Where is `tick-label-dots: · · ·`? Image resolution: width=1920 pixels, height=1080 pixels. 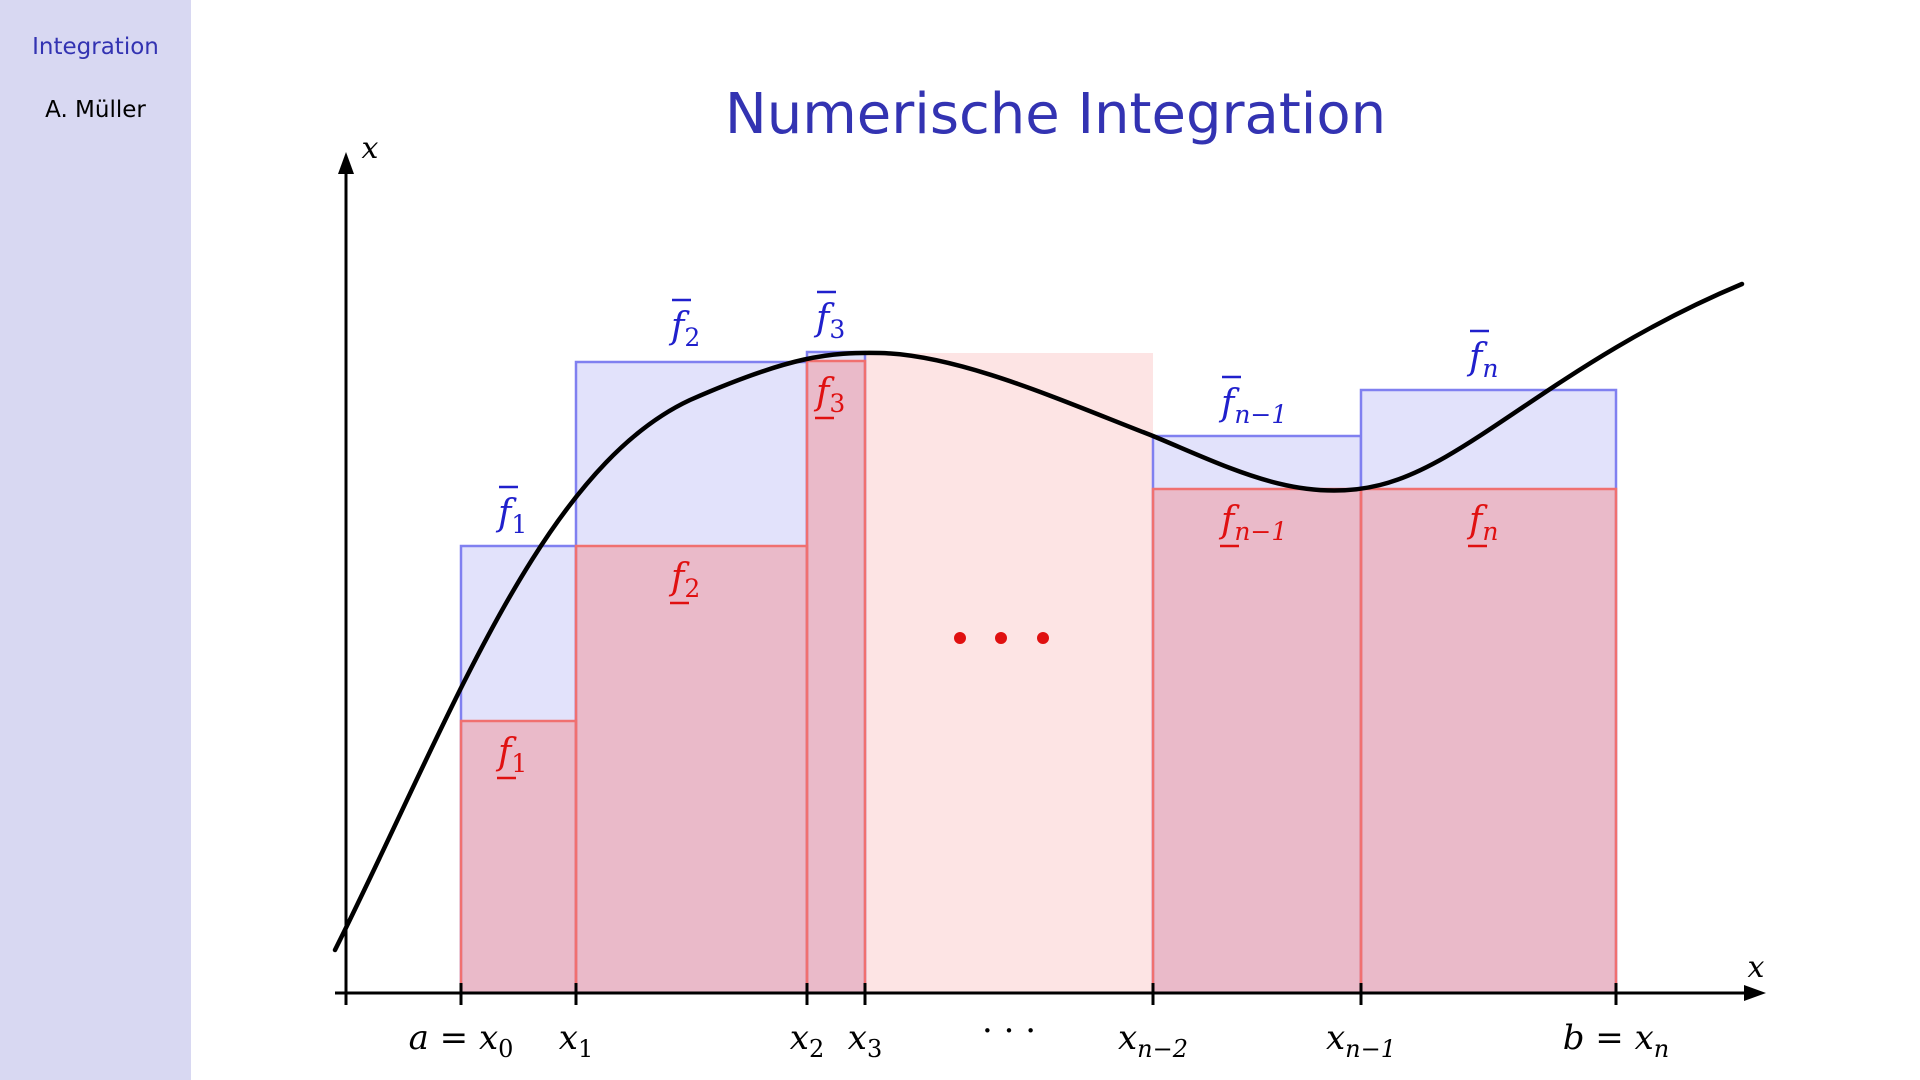 tick-label-dots: · · · is located at coordinates (1009, 1031).